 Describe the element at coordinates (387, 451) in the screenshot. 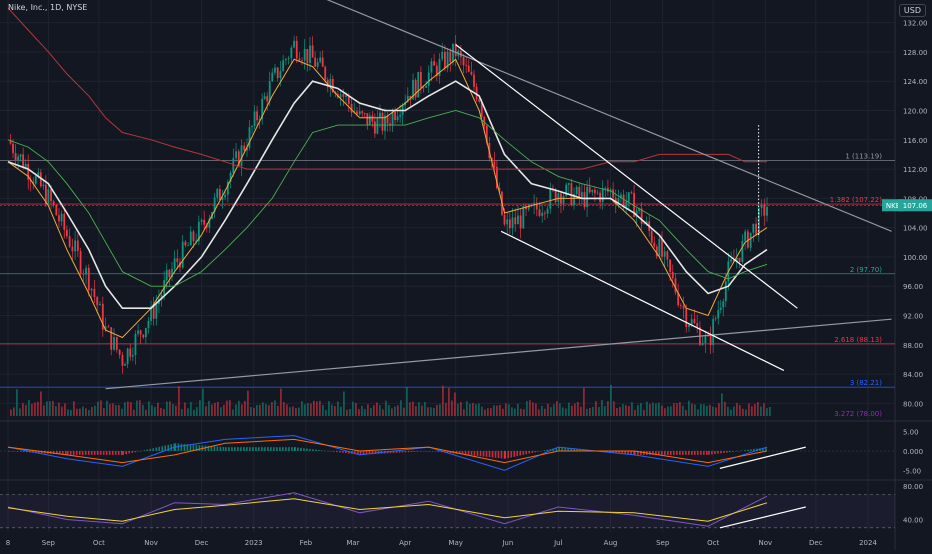

I see `macd-signal-line` at that location.